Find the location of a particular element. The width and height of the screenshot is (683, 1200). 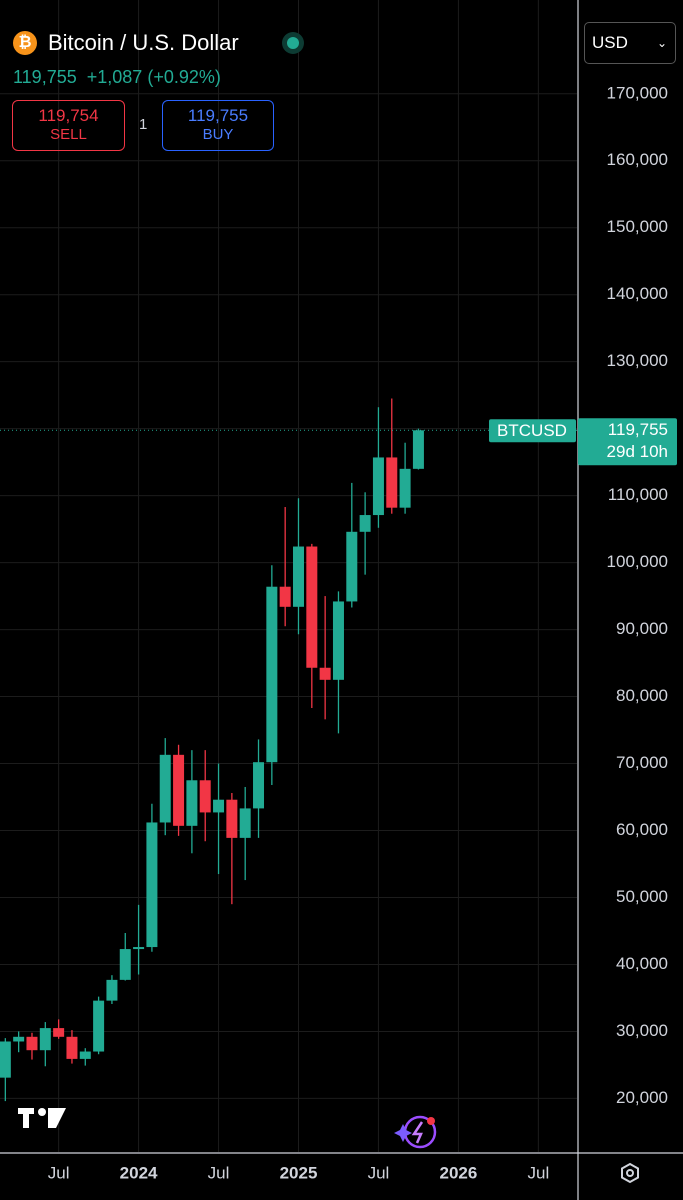

y-tick-label: 140,000 is located at coordinates (637, 293).